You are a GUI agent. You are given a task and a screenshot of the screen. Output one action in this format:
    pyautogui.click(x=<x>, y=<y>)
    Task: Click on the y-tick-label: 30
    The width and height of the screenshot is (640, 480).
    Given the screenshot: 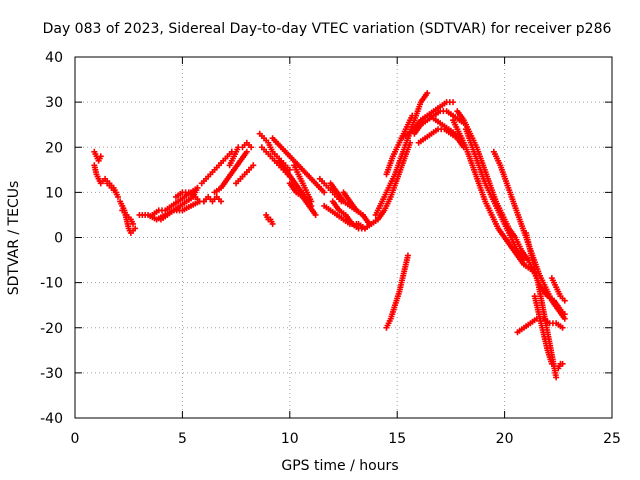 What is the action you would take?
    pyautogui.click(x=54, y=103)
    